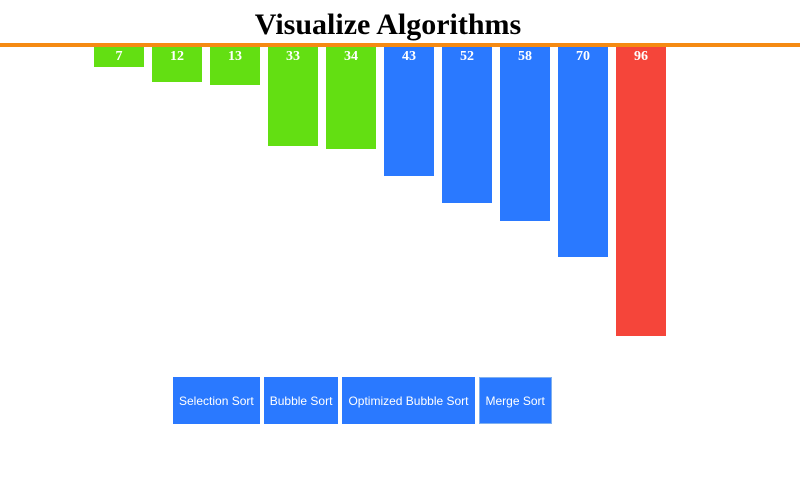  Describe the element at coordinates (400, 45) in the screenshot. I see `header-divider` at that location.